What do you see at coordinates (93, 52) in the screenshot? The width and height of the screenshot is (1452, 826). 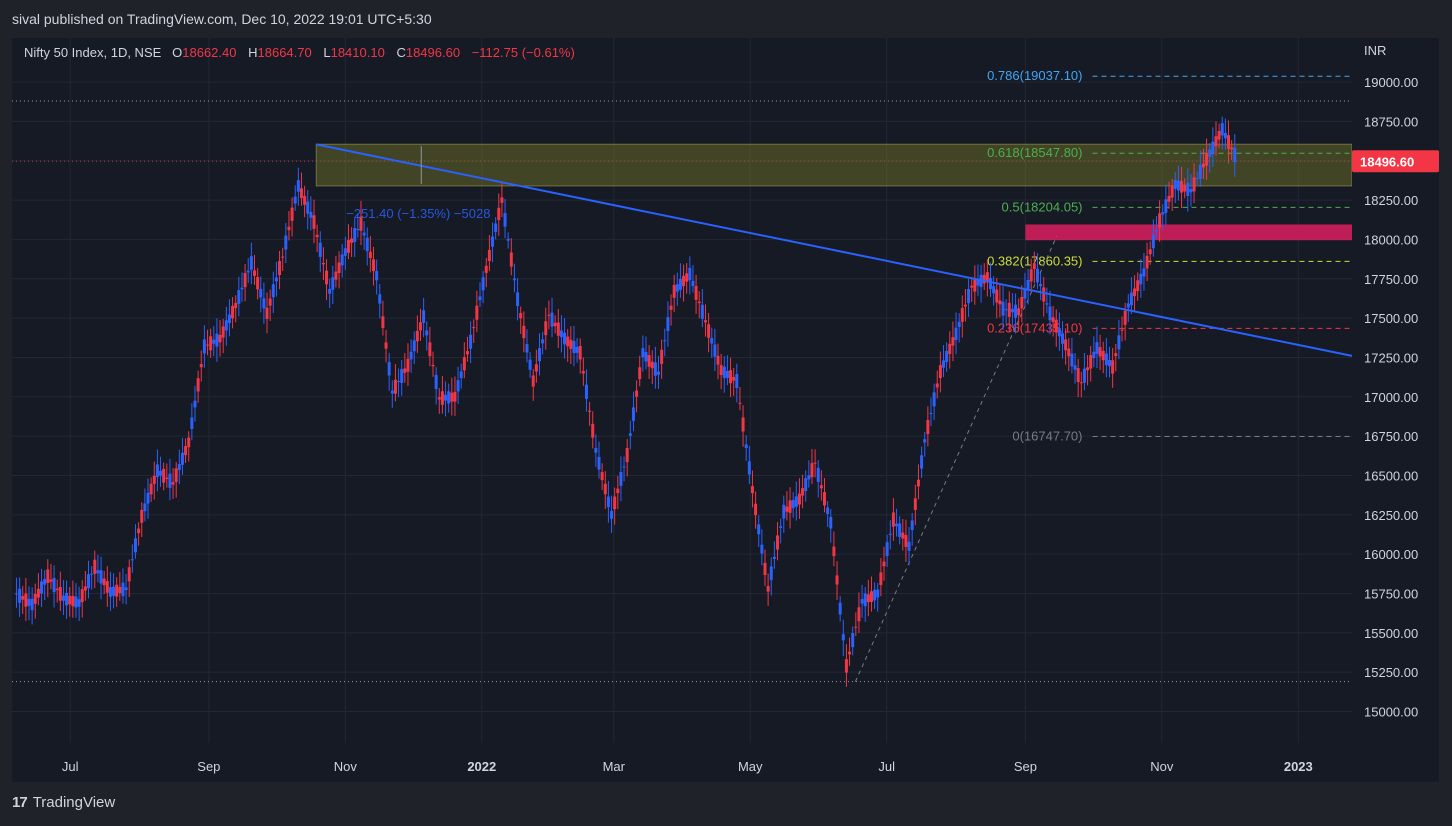 I see `symbol-name: Nifty 50 Index, 1D, NSE` at bounding box center [93, 52].